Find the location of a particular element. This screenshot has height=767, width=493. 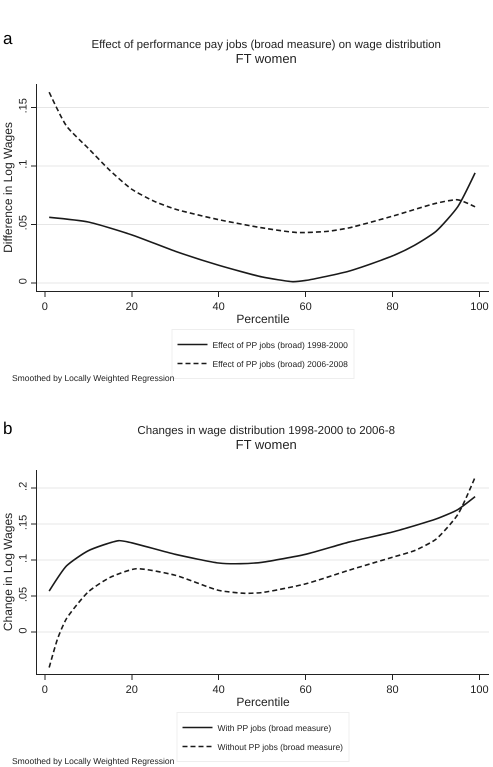

y-tick-label: .2 is located at coordinates (24, 486).